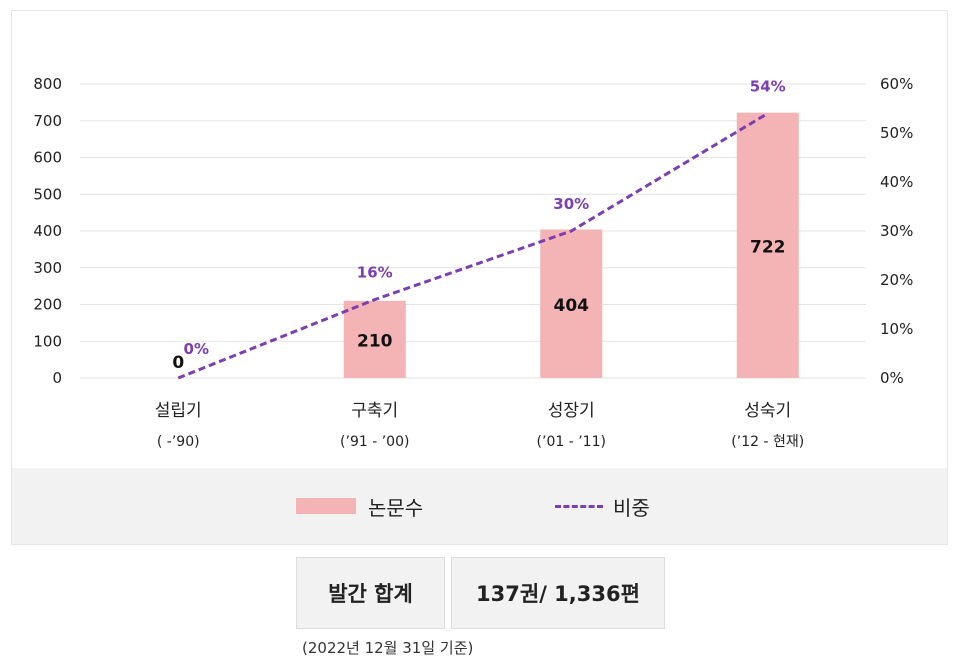  Describe the element at coordinates (896, 84) in the screenshot. I see `y2-tick-label: 60%` at that location.